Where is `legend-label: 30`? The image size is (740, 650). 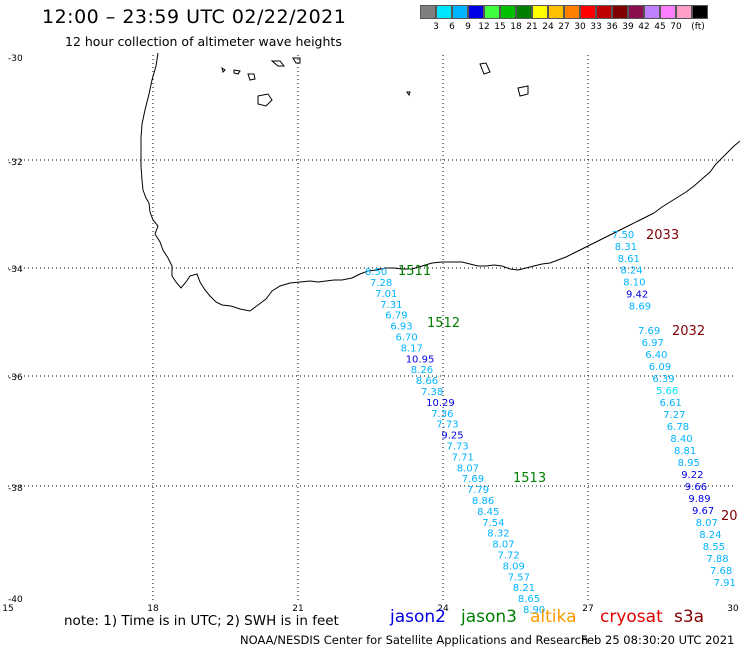
legend-label: 30 is located at coordinates (580, 27).